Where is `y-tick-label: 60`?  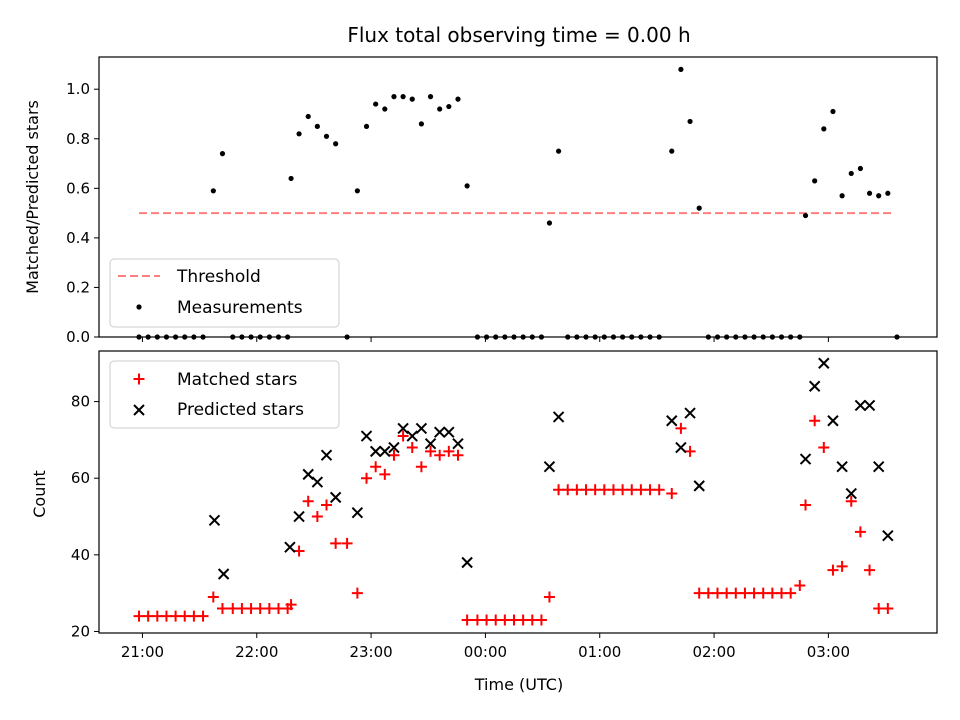 y-tick-label: 60 is located at coordinates (80, 478).